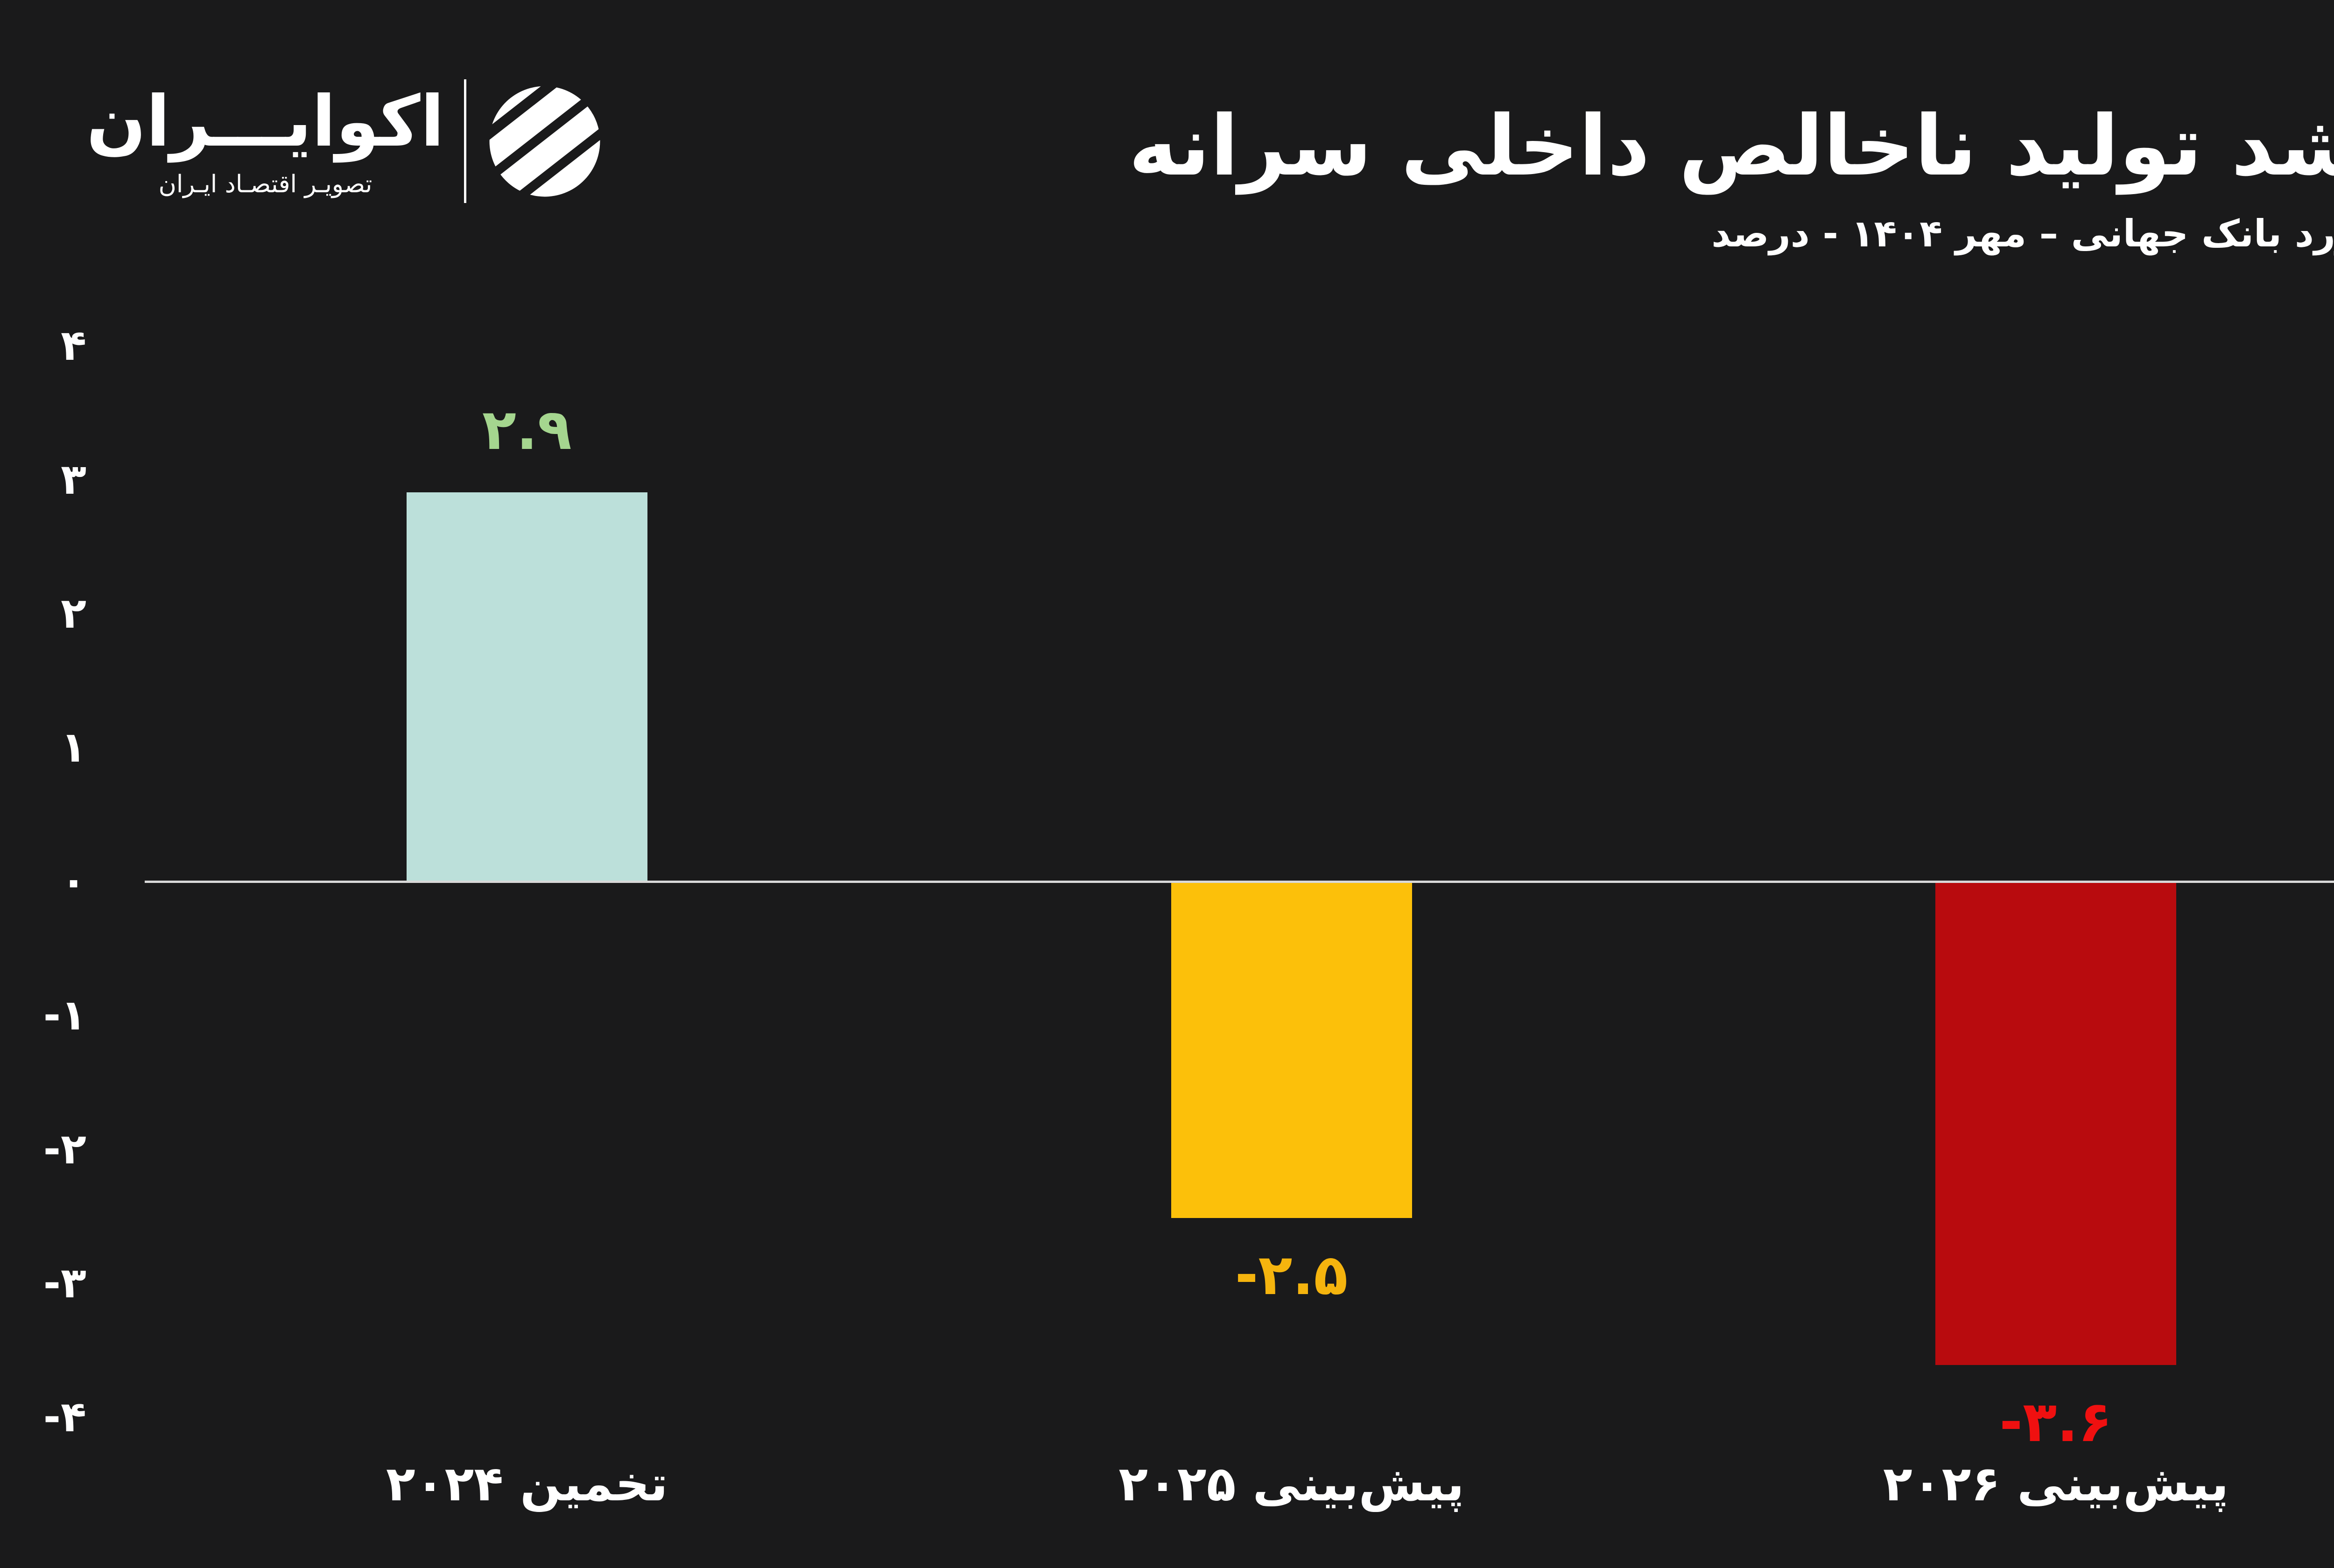 The height and width of the screenshot is (1568, 2334). What do you see at coordinates (1731, 146) in the screenshot?
I see `chart-title: رشد تولید ناخالص داخلی سرانه` at bounding box center [1731, 146].